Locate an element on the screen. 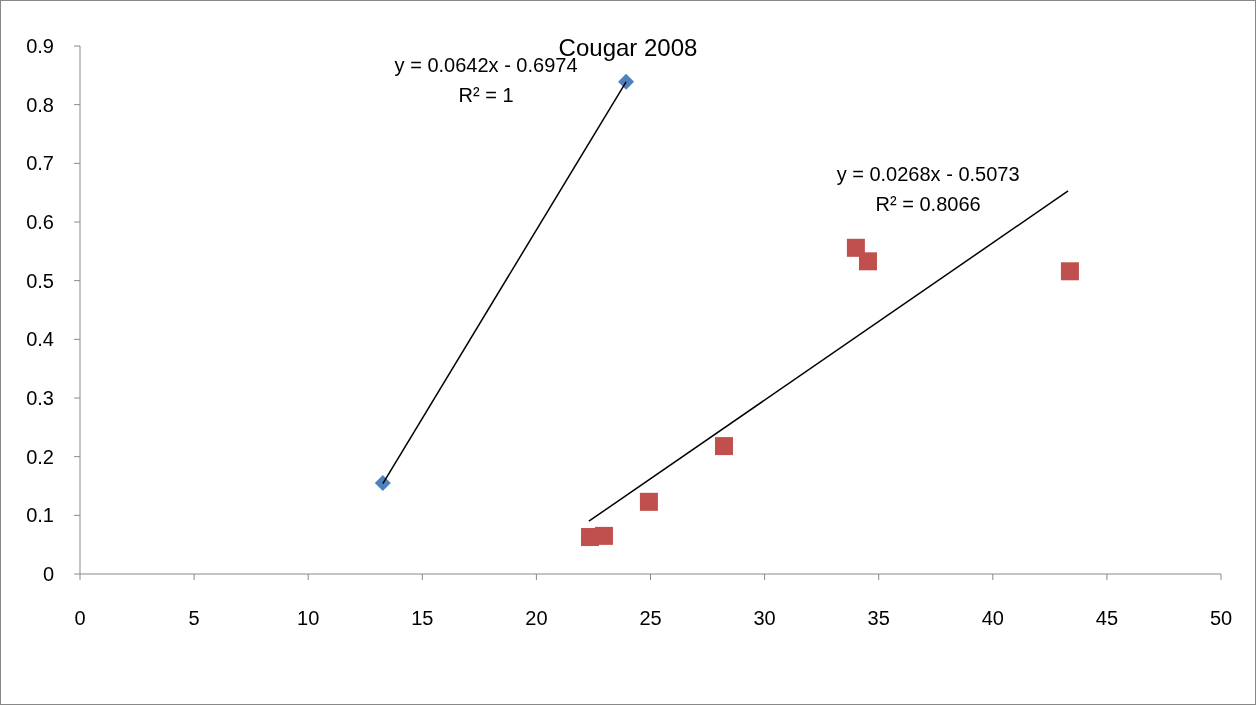 Image resolution: width=1256 pixels, height=705 pixels. y-tick-label: 0.9 is located at coordinates (40, 46).